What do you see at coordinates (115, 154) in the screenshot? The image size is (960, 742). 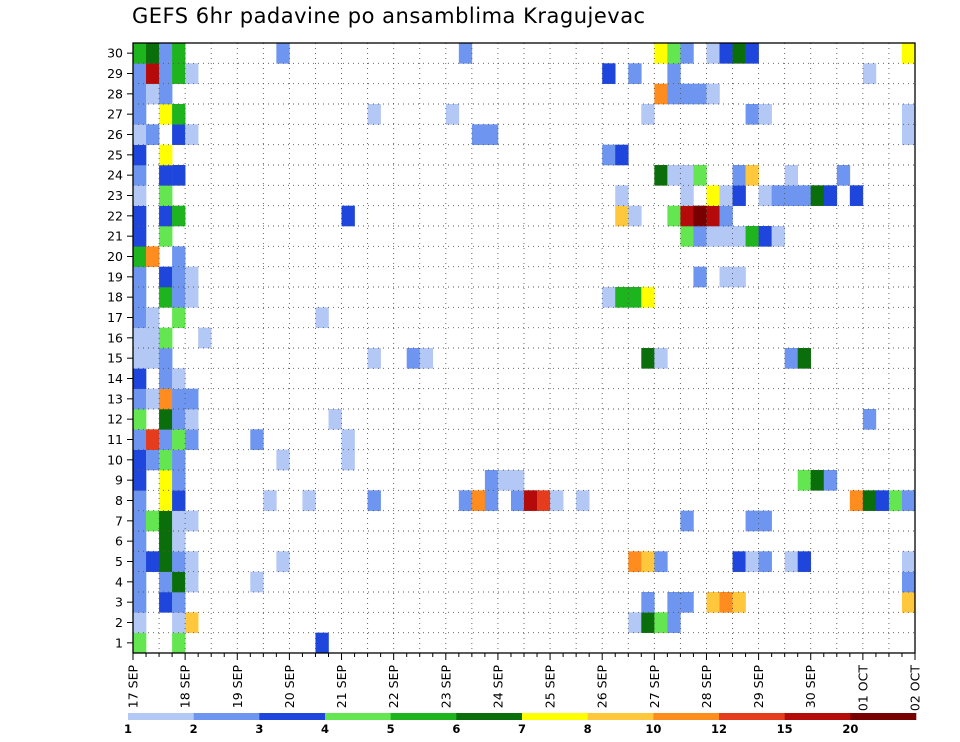 I see `y-tick-label: 25` at bounding box center [115, 154].